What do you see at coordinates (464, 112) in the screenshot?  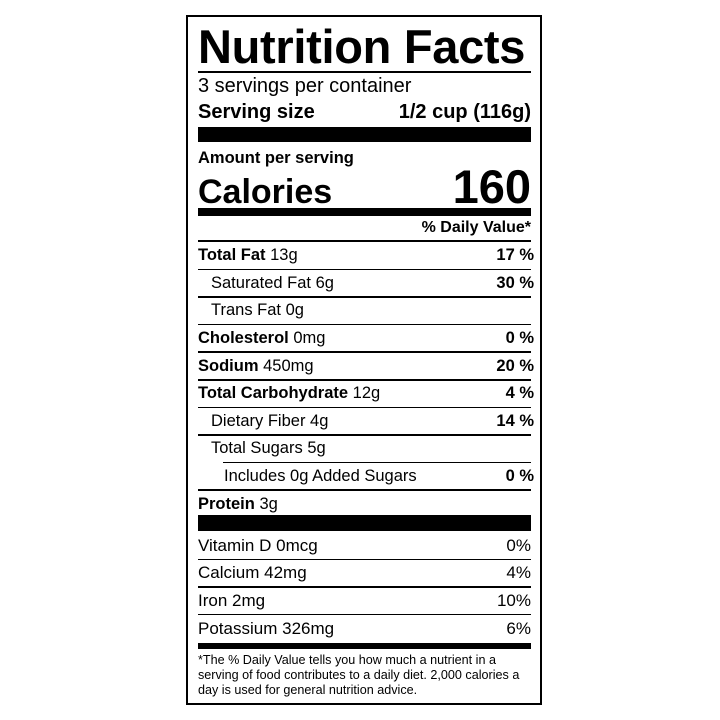 I see `serving-size-value: 1/2 cup (116g)` at bounding box center [464, 112].